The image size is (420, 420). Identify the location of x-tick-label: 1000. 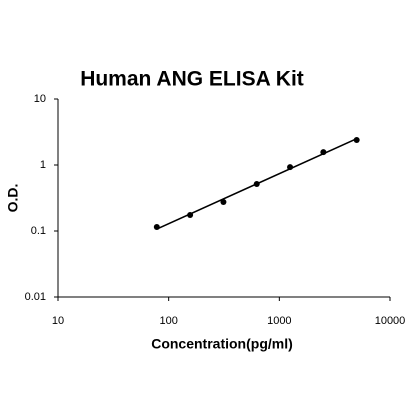
(279, 321).